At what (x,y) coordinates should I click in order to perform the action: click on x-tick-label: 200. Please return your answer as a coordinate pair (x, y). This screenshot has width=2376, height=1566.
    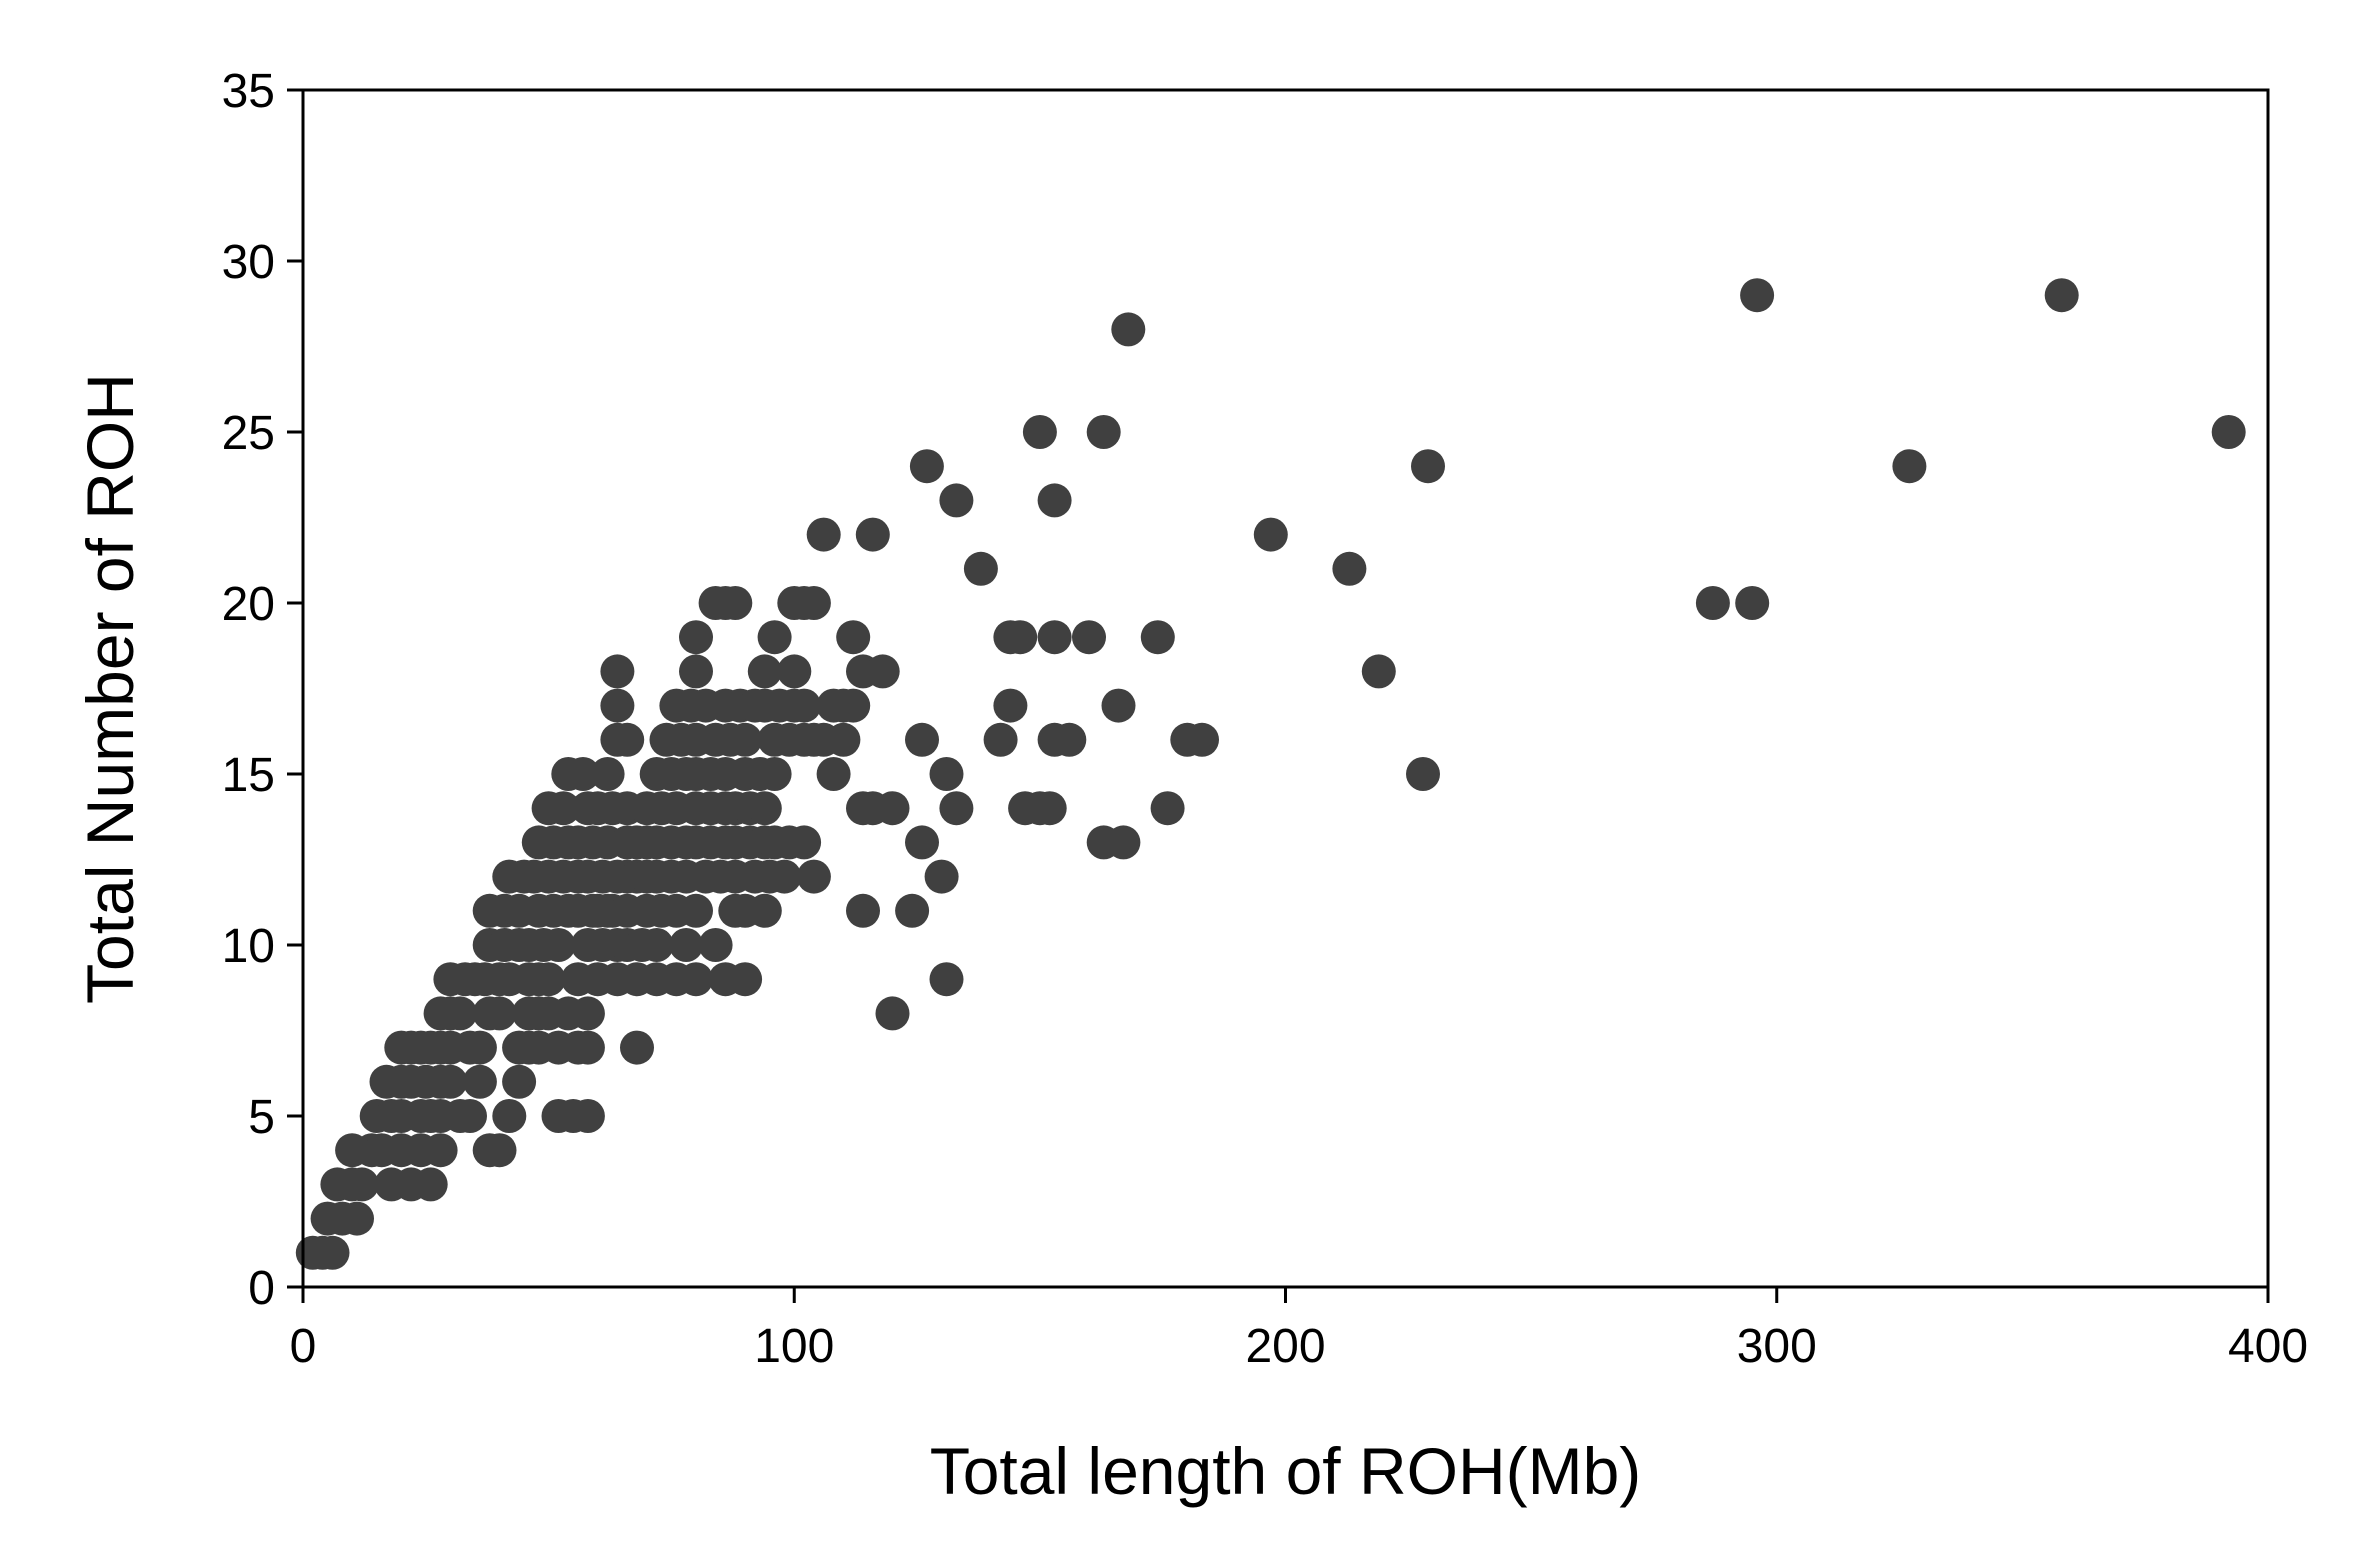
    Looking at the image, I should click on (1285, 1346).